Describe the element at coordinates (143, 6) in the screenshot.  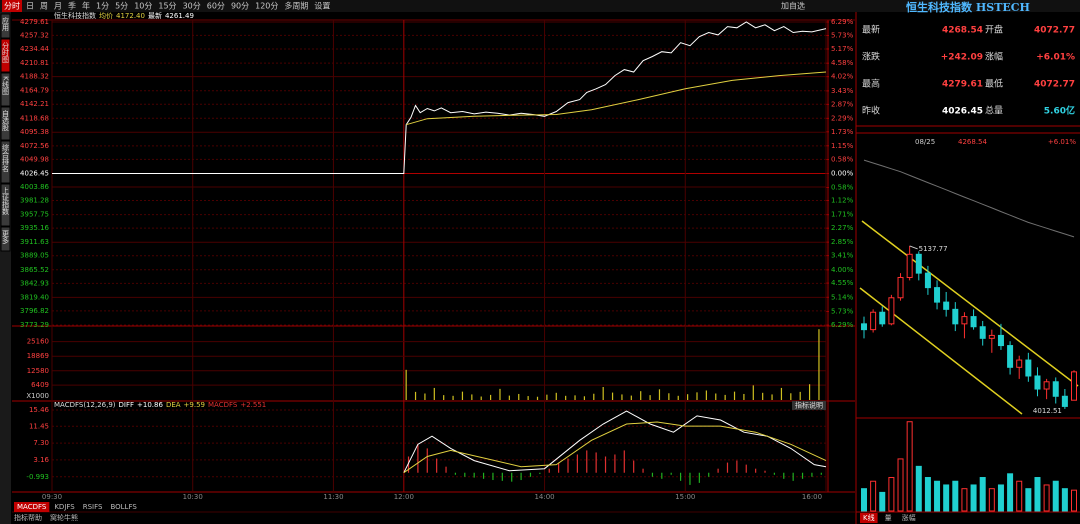
I see `toolbar-tab: 10分` at that location.